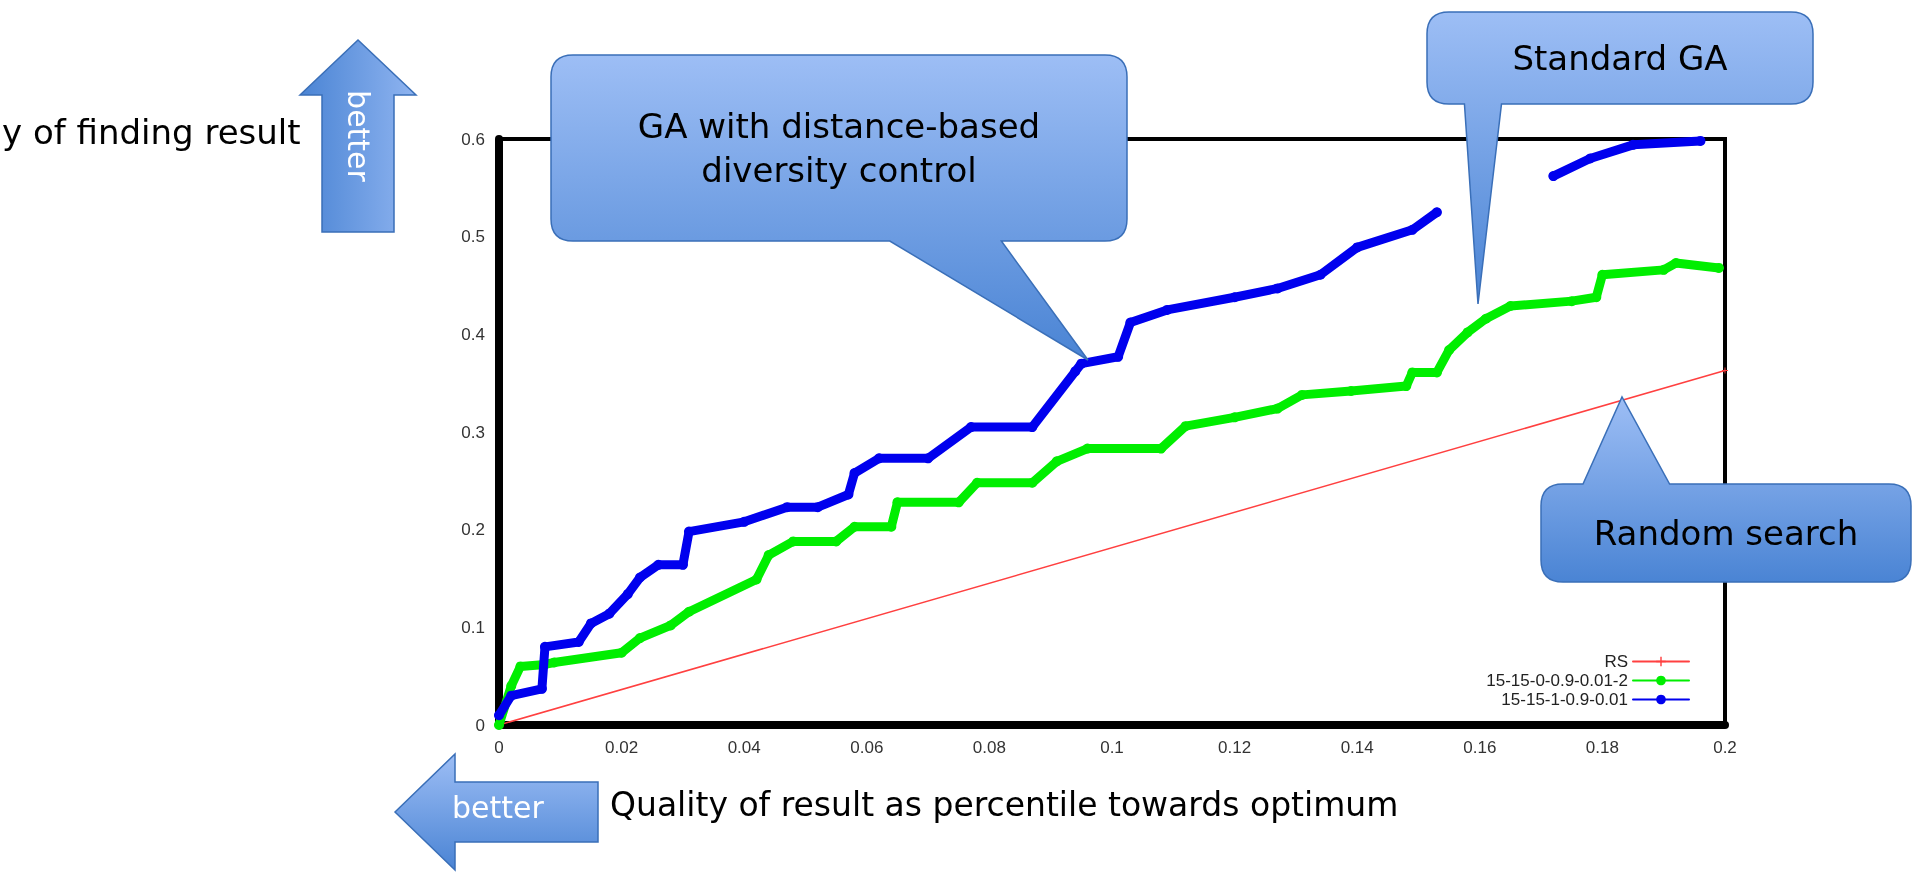 The height and width of the screenshot is (876, 1921). What do you see at coordinates (473, 432) in the screenshot?
I see `y-tick-label: 0.3` at bounding box center [473, 432].